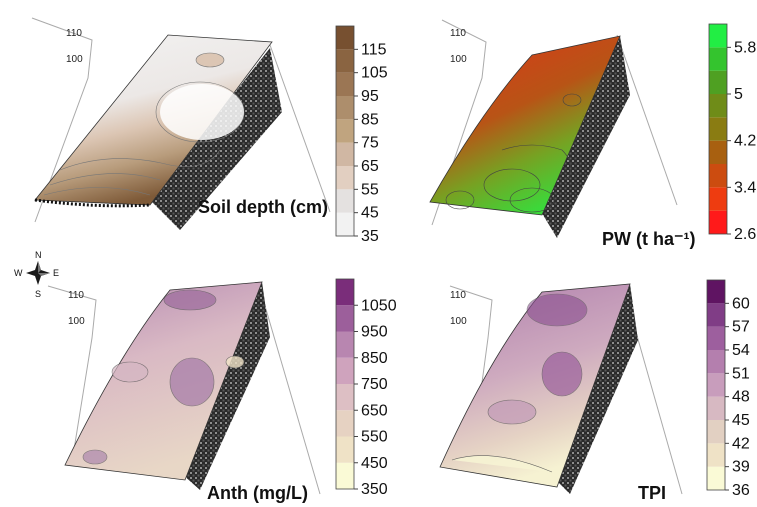 Image resolution: width=757 pixels, height=507 pixels. I want to click on colorbar-tick-label: 57, so click(741, 327).